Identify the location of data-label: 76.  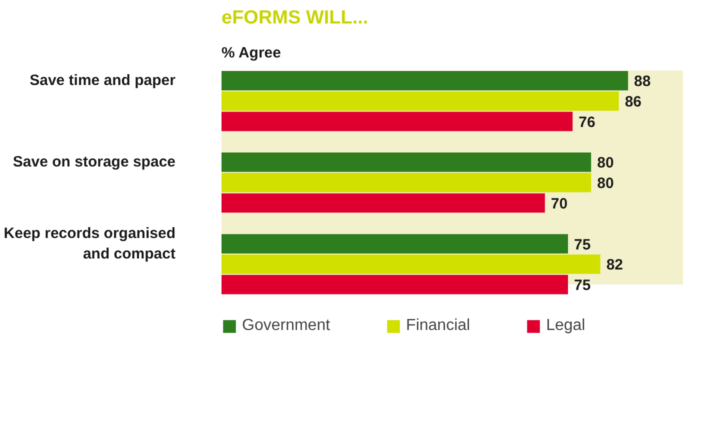
(587, 122).